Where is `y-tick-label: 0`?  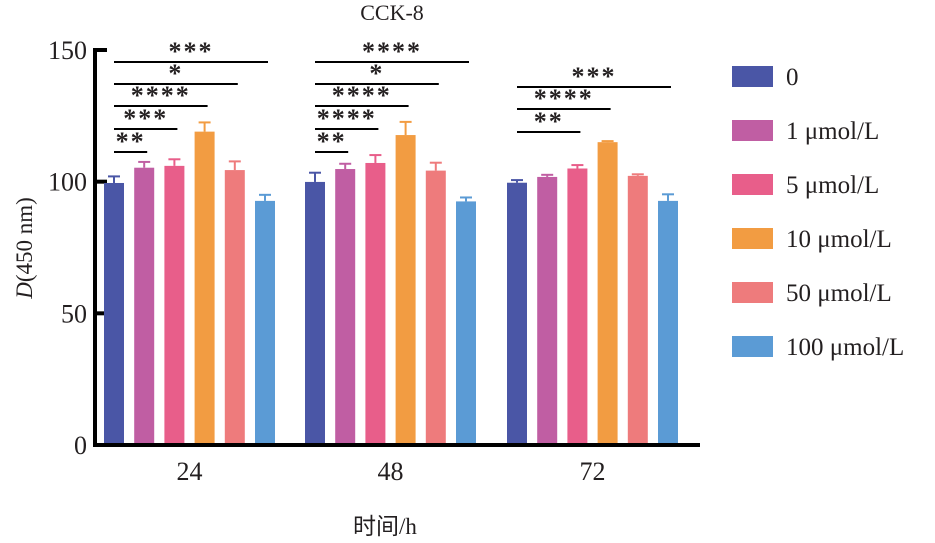
y-tick-label: 0 is located at coordinates (80, 445).